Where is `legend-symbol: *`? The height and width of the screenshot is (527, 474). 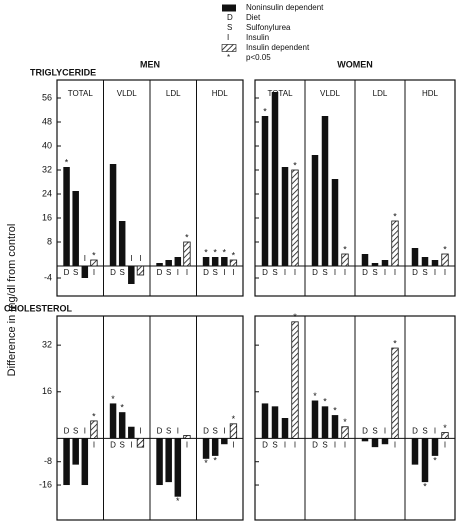
legend-symbol: * is located at coordinates (228, 57).